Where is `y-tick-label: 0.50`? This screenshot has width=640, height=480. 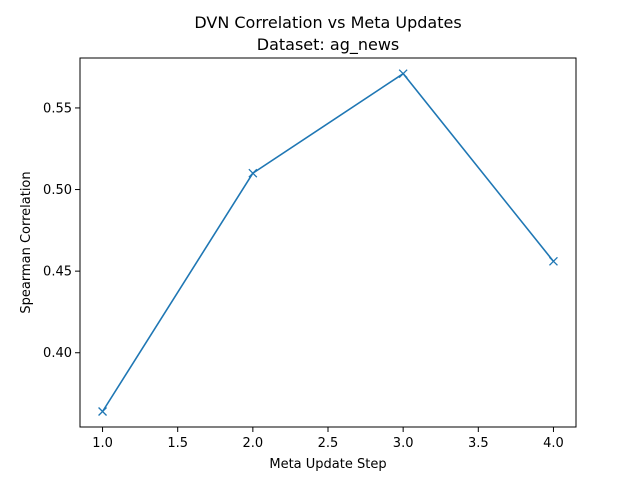
y-tick-label: 0.50 is located at coordinates (57, 190).